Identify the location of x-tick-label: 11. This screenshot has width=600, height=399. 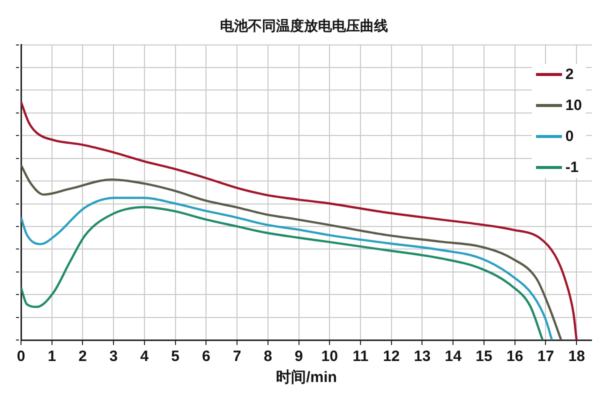
(360, 357).